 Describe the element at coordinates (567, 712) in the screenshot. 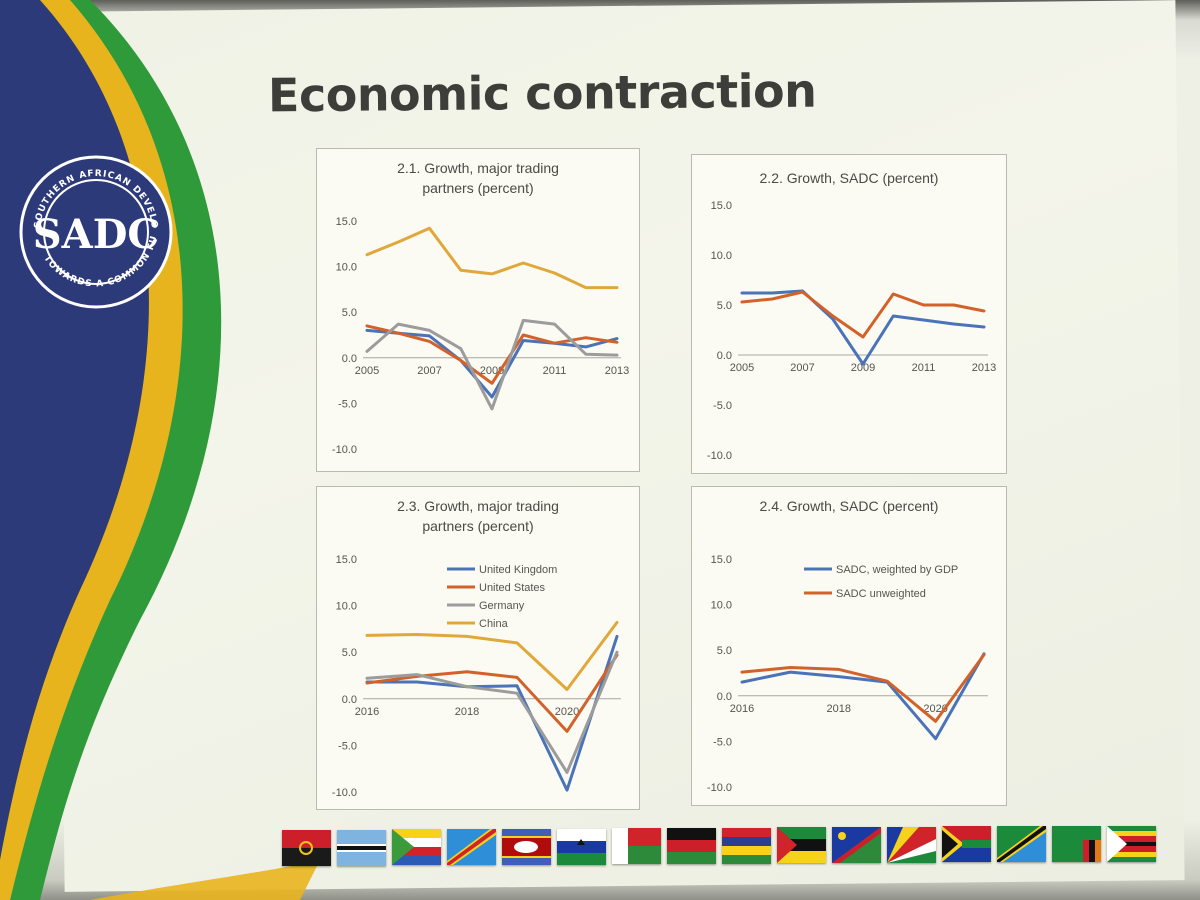

I see `x-tick-label: 2020` at that location.